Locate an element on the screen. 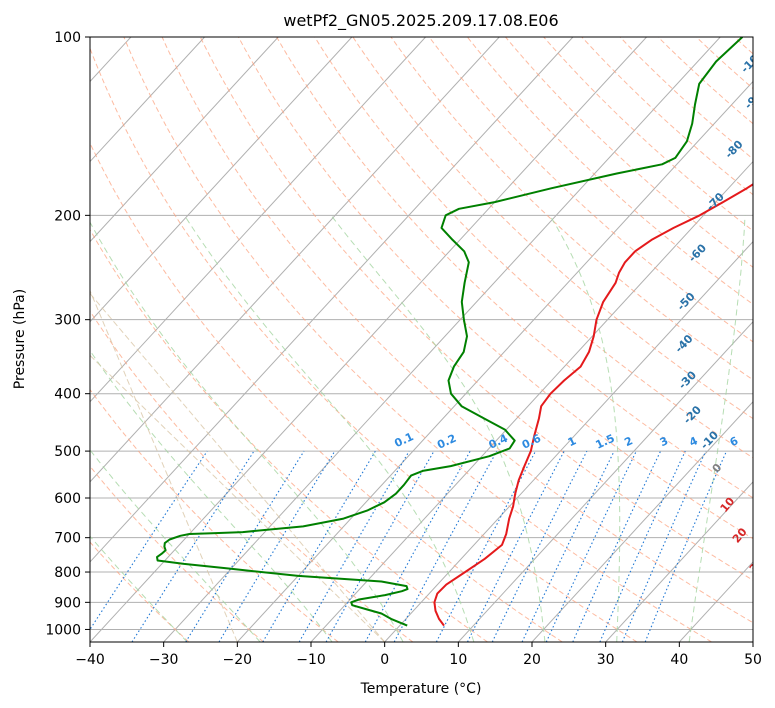  y-axis-label: Pressure (hPa) is located at coordinates (20, 339).